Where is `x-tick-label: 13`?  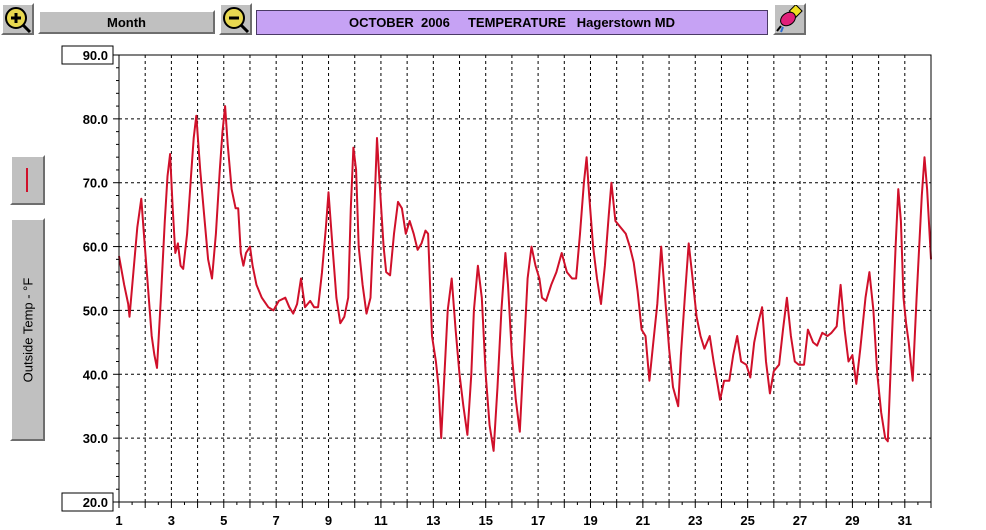
x-tick-label: 13 is located at coordinates (433, 520).